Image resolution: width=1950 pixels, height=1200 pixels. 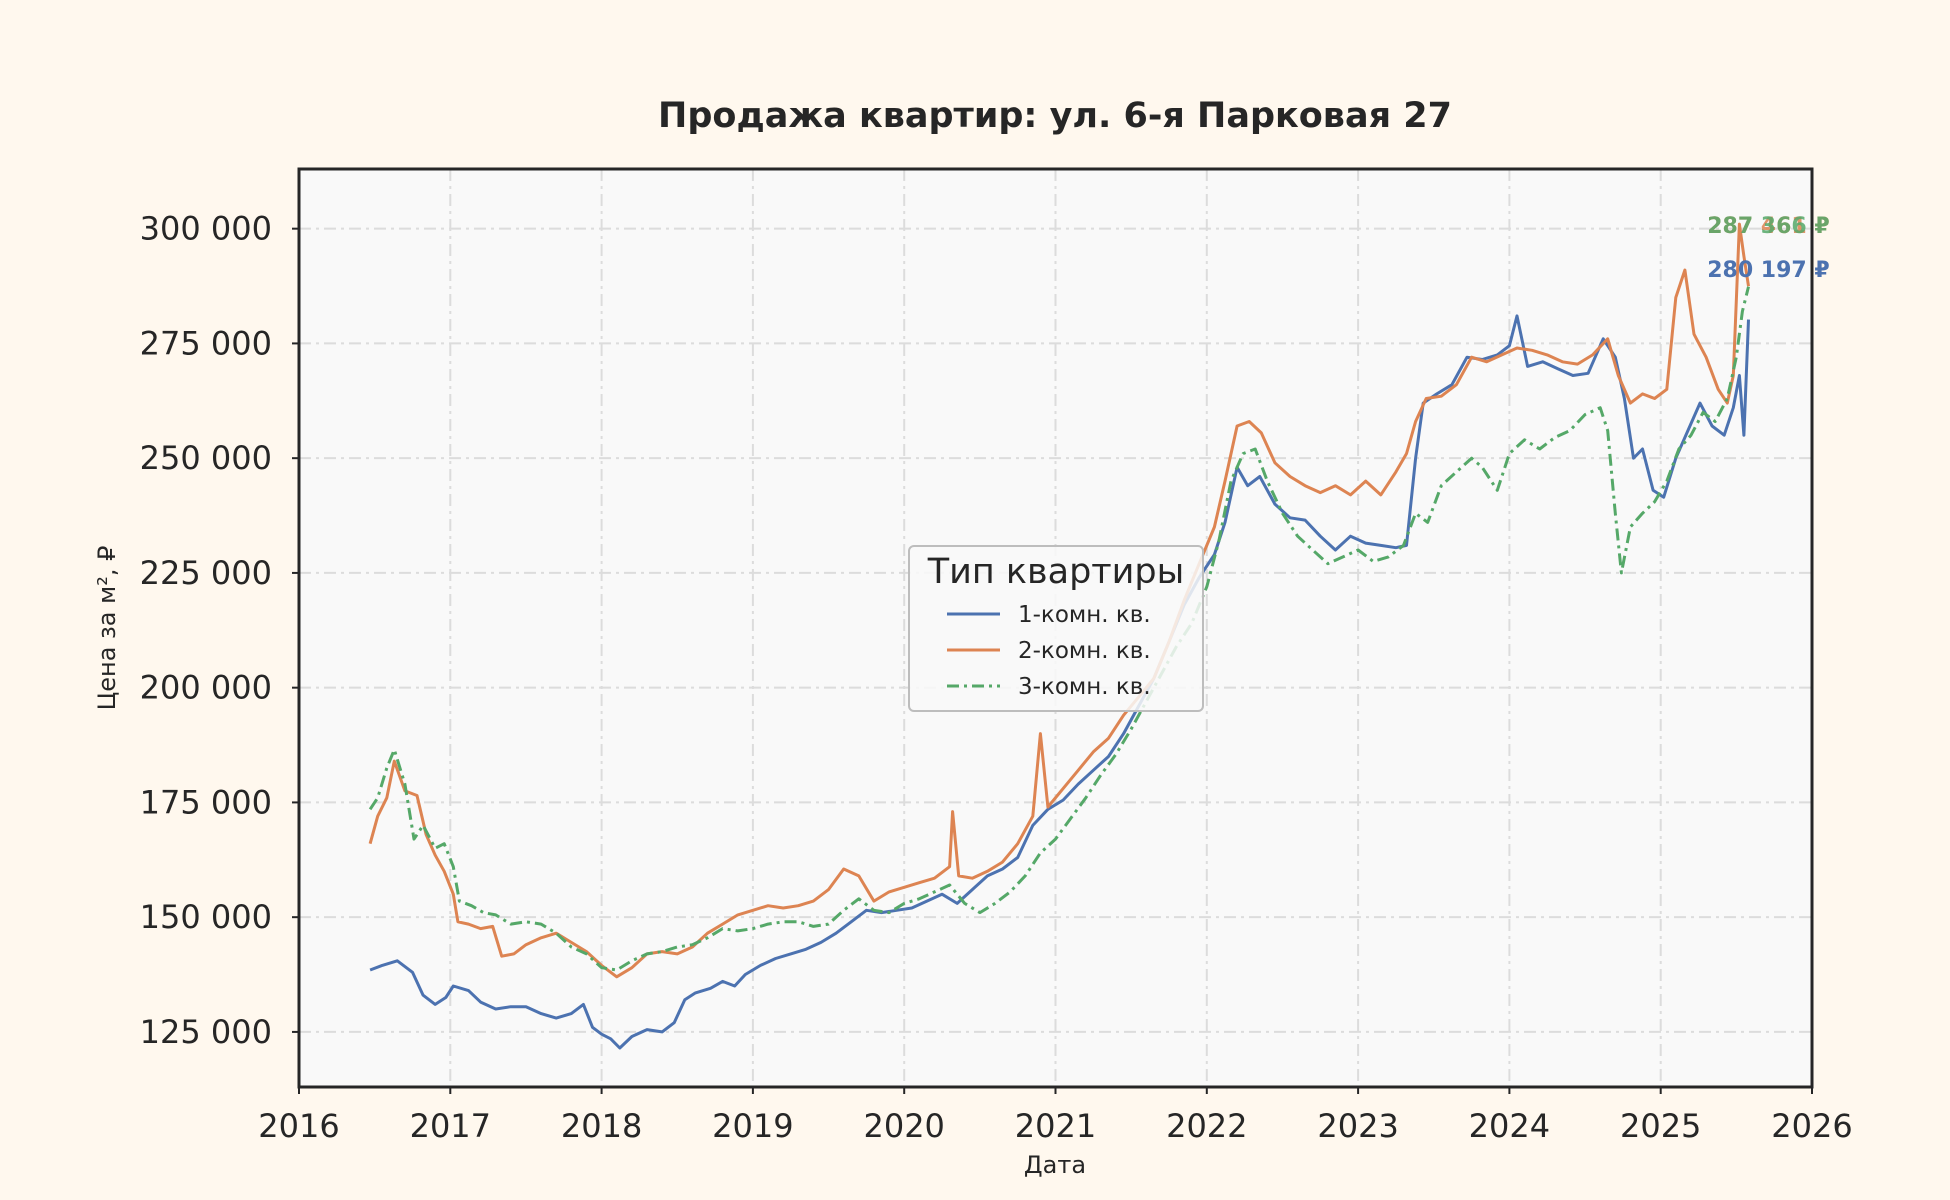 I want to click on legend-label-3: 3-комн. кв., so click(x=1084, y=687).